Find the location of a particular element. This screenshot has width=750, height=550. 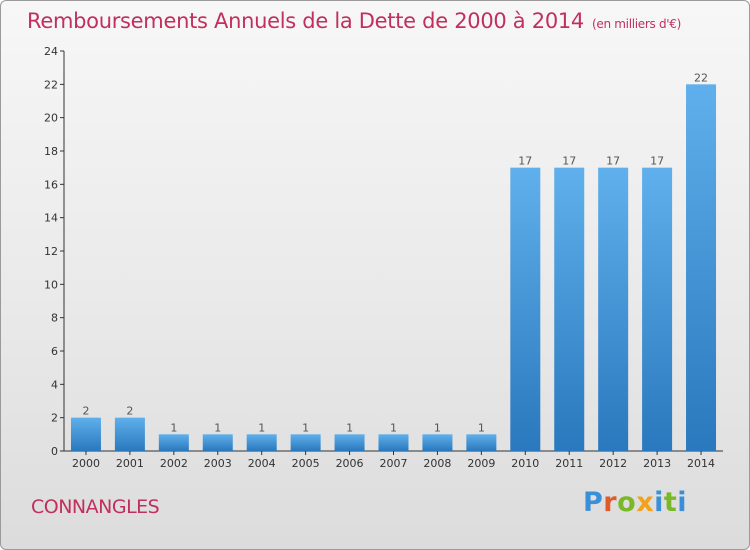

y-tick-label: 12 is located at coordinates (51, 251).